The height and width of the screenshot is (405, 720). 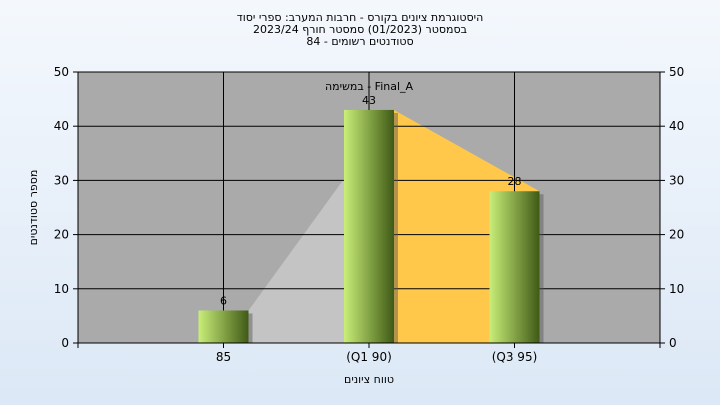 What do you see at coordinates (676, 289) in the screenshot?
I see `y-tick-label-right-1: 10` at bounding box center [676, 289].